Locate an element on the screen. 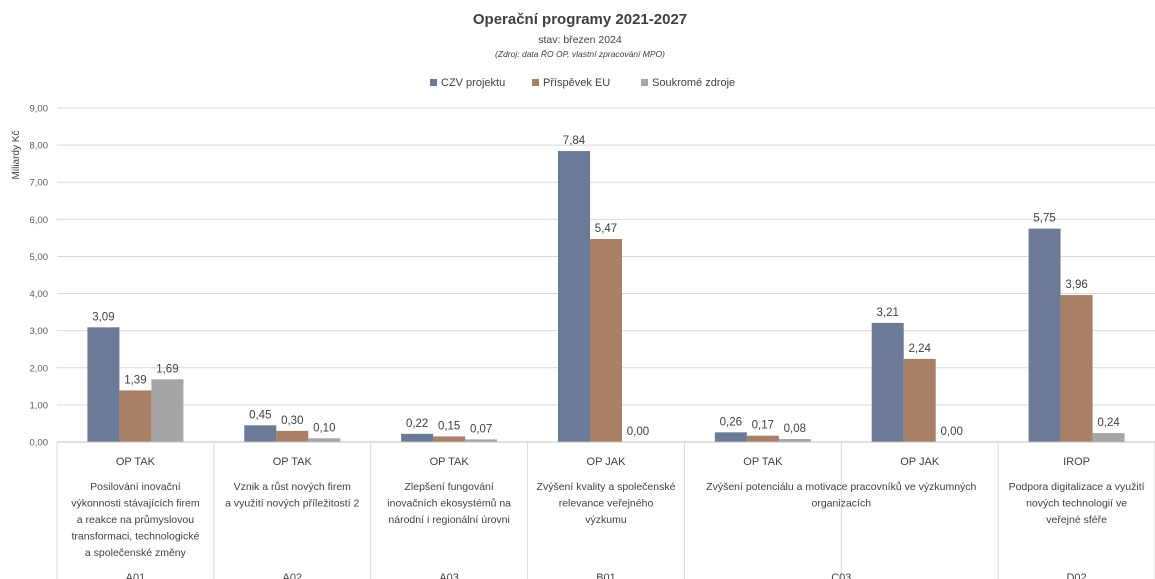 This screenshot has height=579, width=1155. data-label: 0,07 is located at coordinates (481, 429).